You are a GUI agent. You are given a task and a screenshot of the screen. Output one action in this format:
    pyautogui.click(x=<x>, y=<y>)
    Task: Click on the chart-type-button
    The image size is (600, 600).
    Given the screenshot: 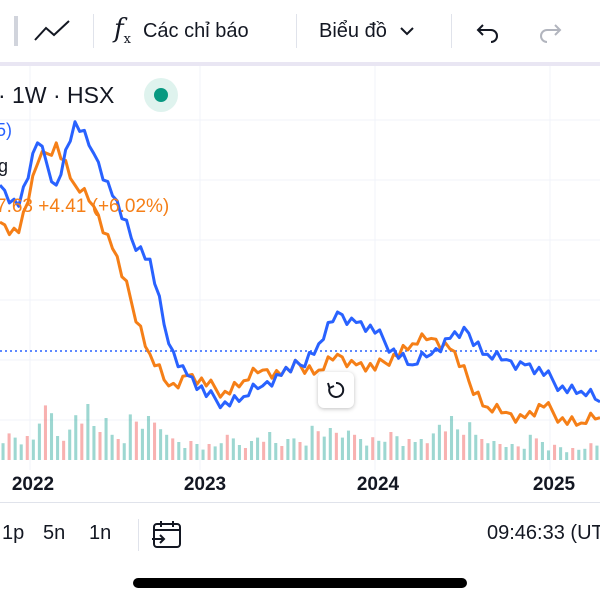 What is the action you would take?
    pyautogui.click(x=16, y=31)
    